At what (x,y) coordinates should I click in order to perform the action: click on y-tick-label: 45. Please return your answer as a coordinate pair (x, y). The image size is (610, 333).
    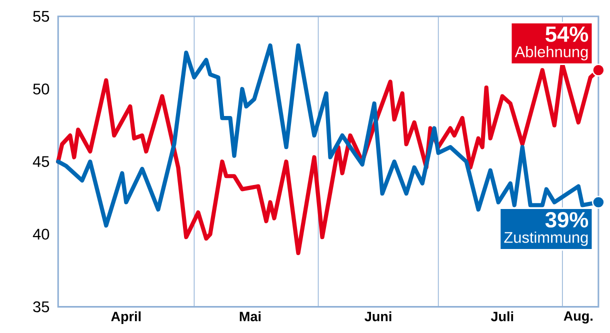
    Looking at the image, I should click on (41, 162).